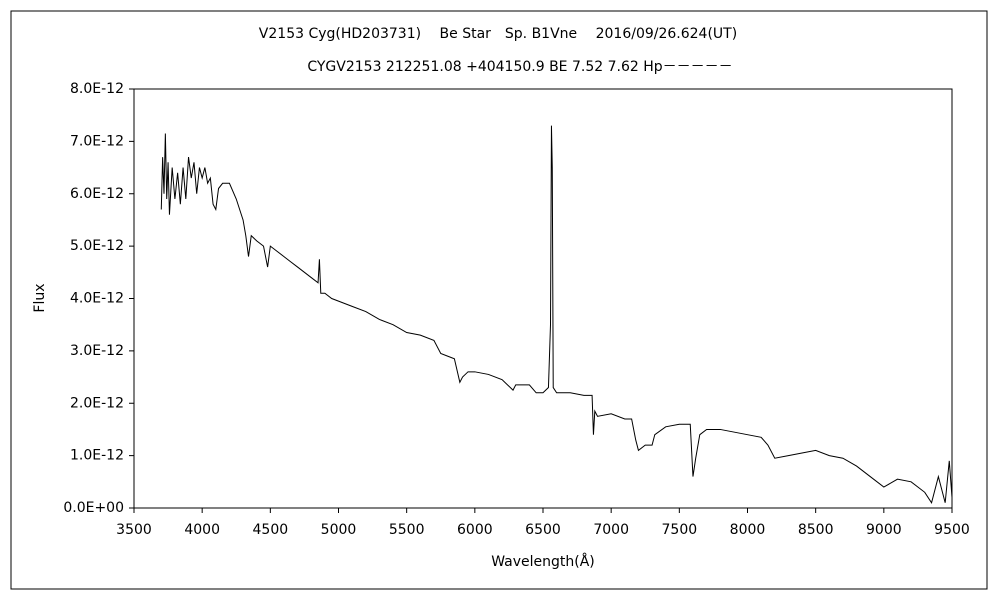  I want to click on x-tick-label: 7500, so click(680, 530).